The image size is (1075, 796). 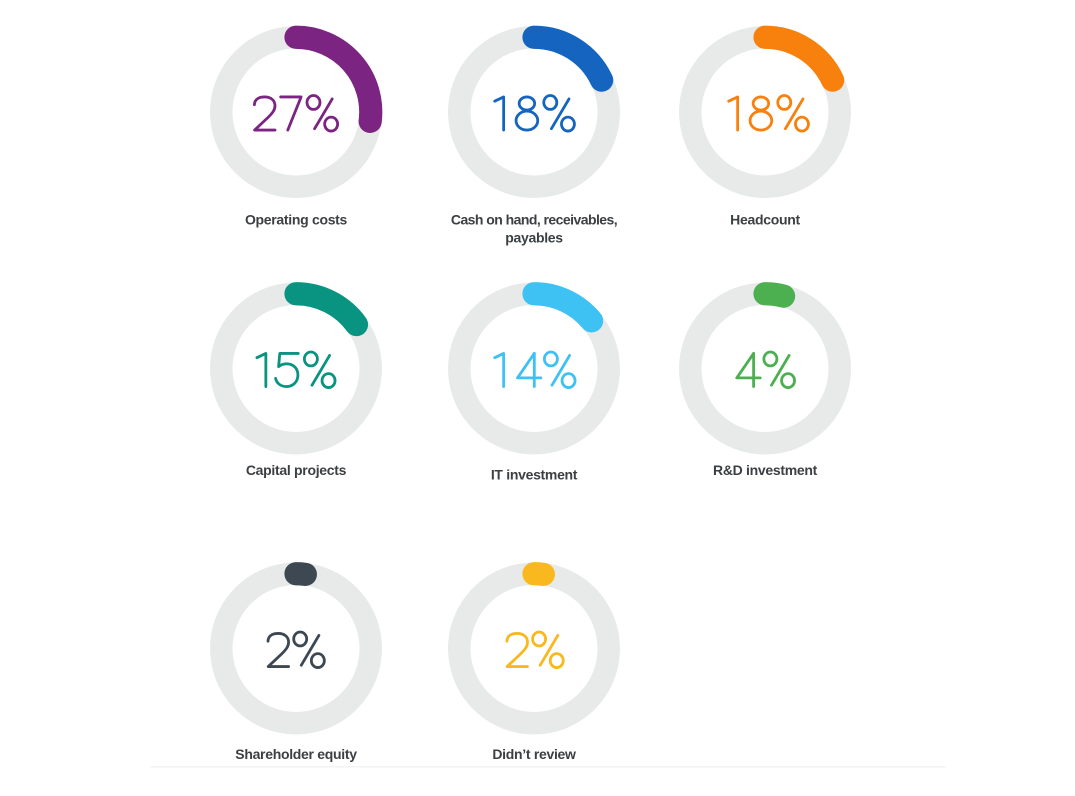 What do you see at coordinates (534, 754) in the screenshot?
I see `svg-text: Didn’t review` at bounding box center [534, 754].